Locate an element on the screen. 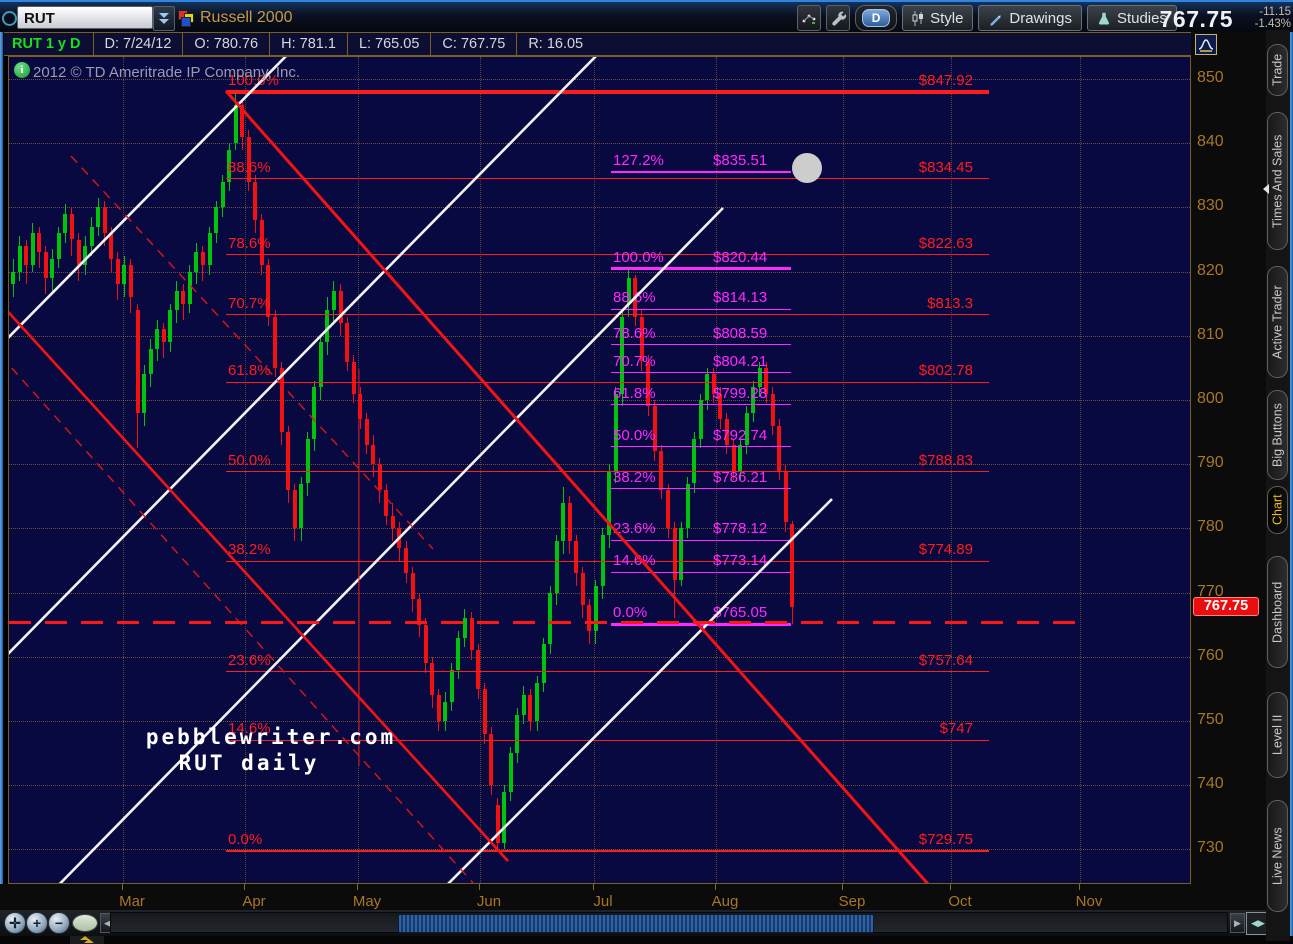 Image resolution: width=1293 pixels, height=944 pixels. month-label: Sep is located at coordinates (852, 901).